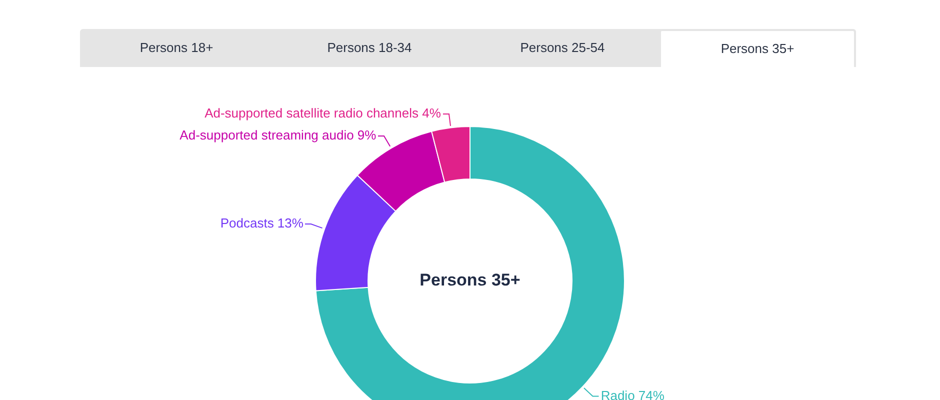 The width and height of the screenshot is (940, 400). Describe the element at coordinates (323, 112) in the screenshot. I see `slice-label: Ad-supported satellite radio channels 4%` at that location.